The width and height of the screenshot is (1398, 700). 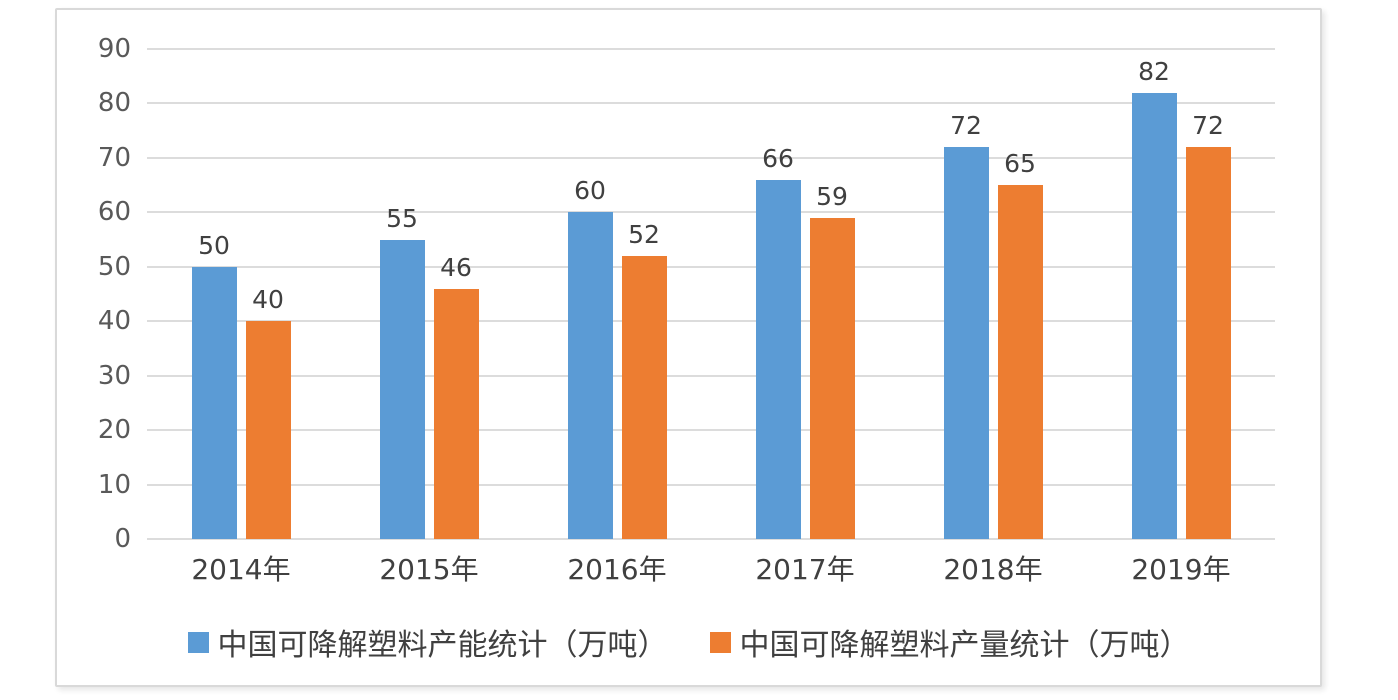 I want to click on bar-series2-2018年, so click(x=1020, y=362).